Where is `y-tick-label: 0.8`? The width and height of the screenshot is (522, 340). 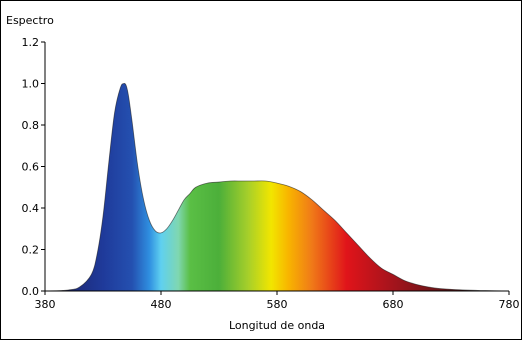 y-tick-label: 0.8 is located at coordinates (31, 125).